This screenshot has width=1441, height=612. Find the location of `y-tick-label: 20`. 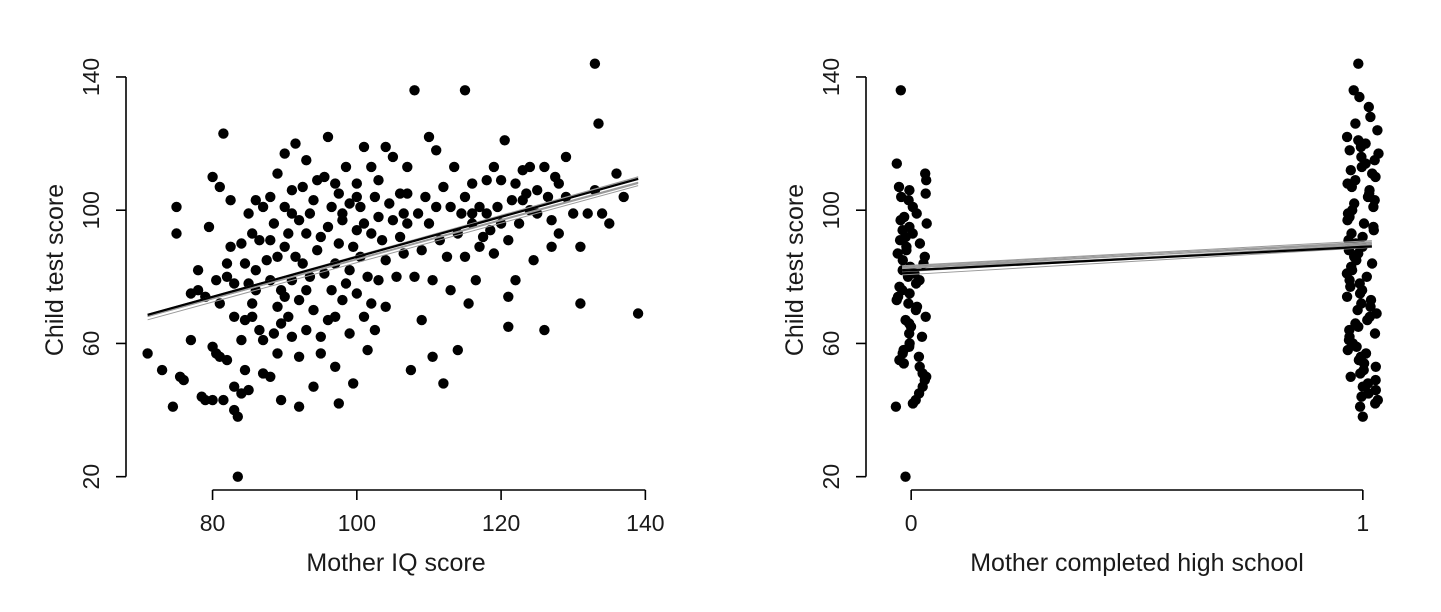

y-tick-label: 20 is located at coordinates (91, 477).